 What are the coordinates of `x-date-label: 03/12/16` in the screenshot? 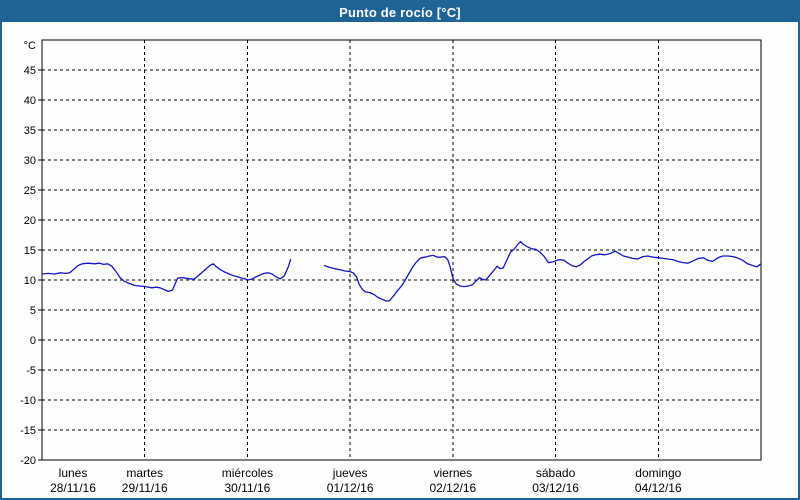 It's located at (555, 488).